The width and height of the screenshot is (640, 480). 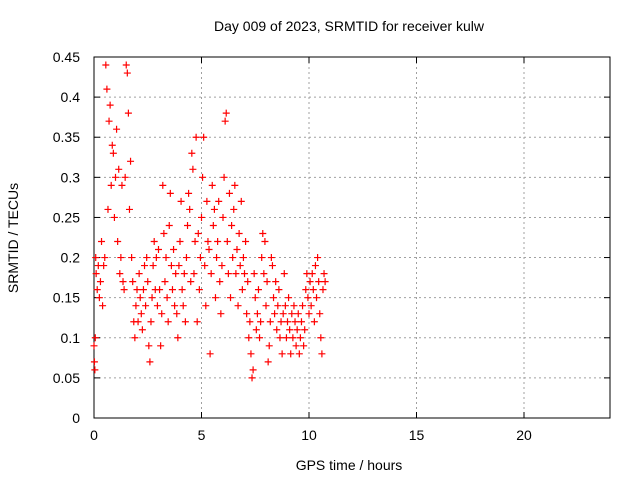 I want to click on y-axis-label: SRMTID / TECUs, so click(x=13, y=238).